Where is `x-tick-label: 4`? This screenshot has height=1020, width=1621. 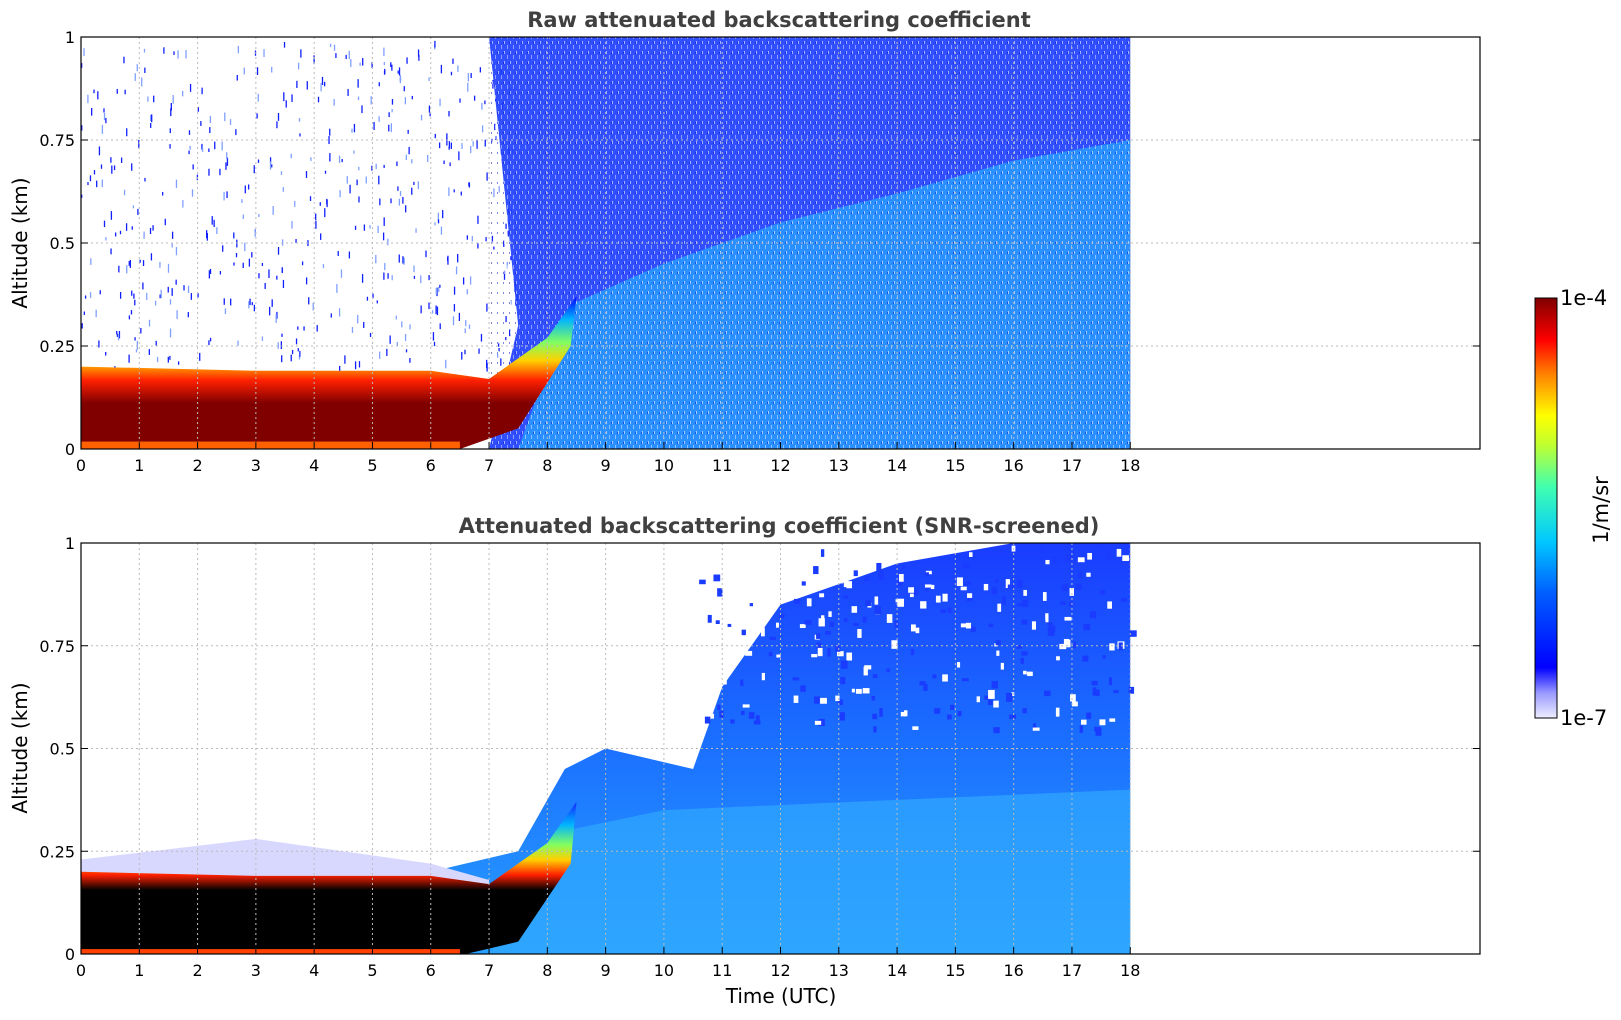
x-tick-label: 4 is located at coordinates (314, 970).